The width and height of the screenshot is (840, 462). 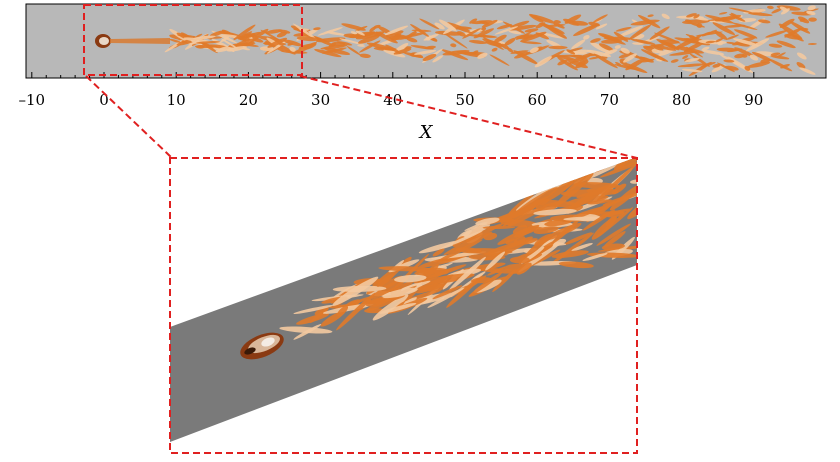 I want to click on tick-label: 50, so click(x=464, y=100).